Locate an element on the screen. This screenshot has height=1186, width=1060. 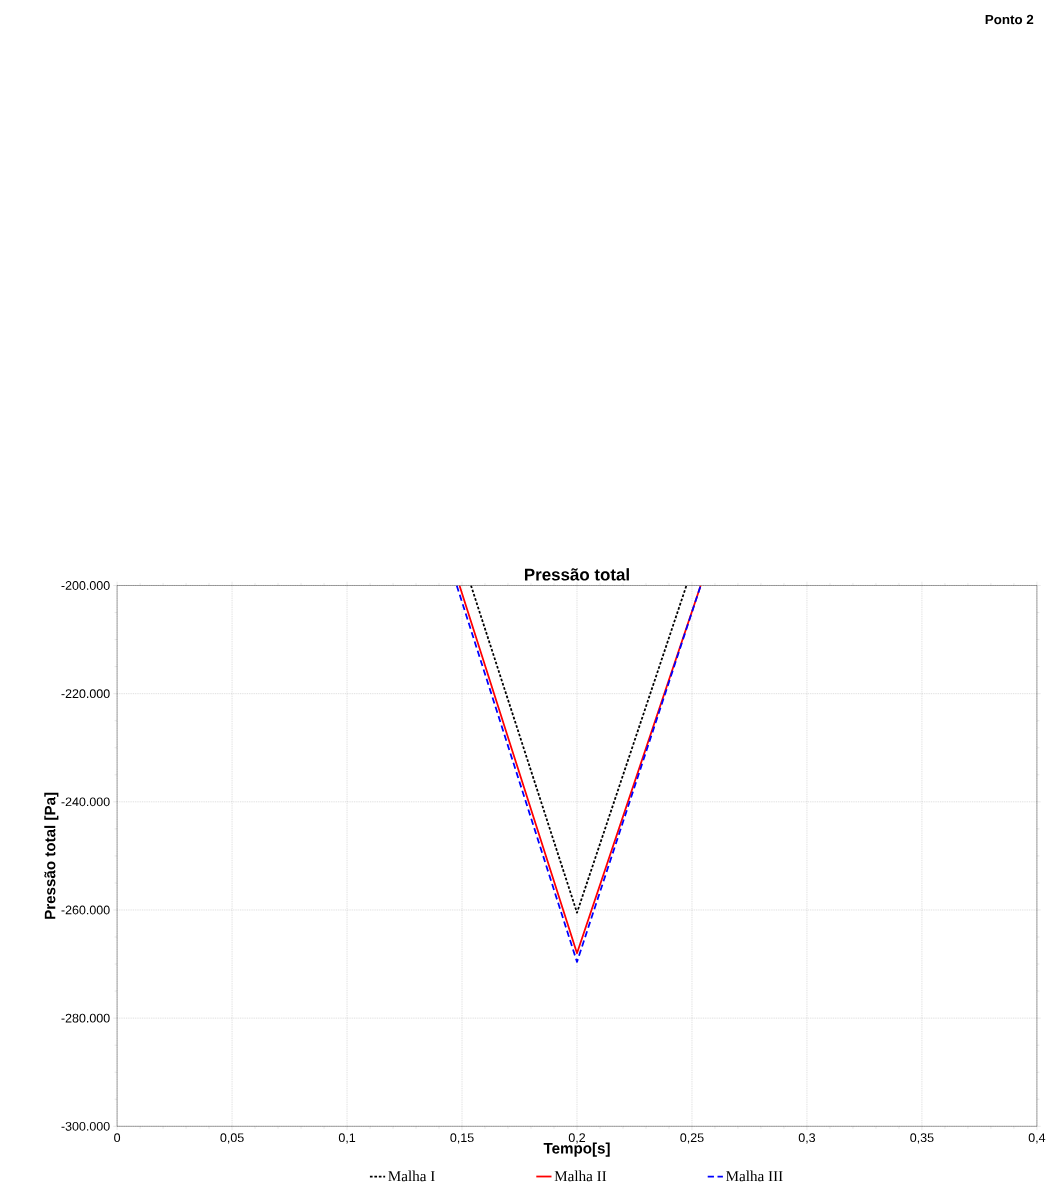
y-tick-label: -300.000 is located at coordinates (85, 1126).